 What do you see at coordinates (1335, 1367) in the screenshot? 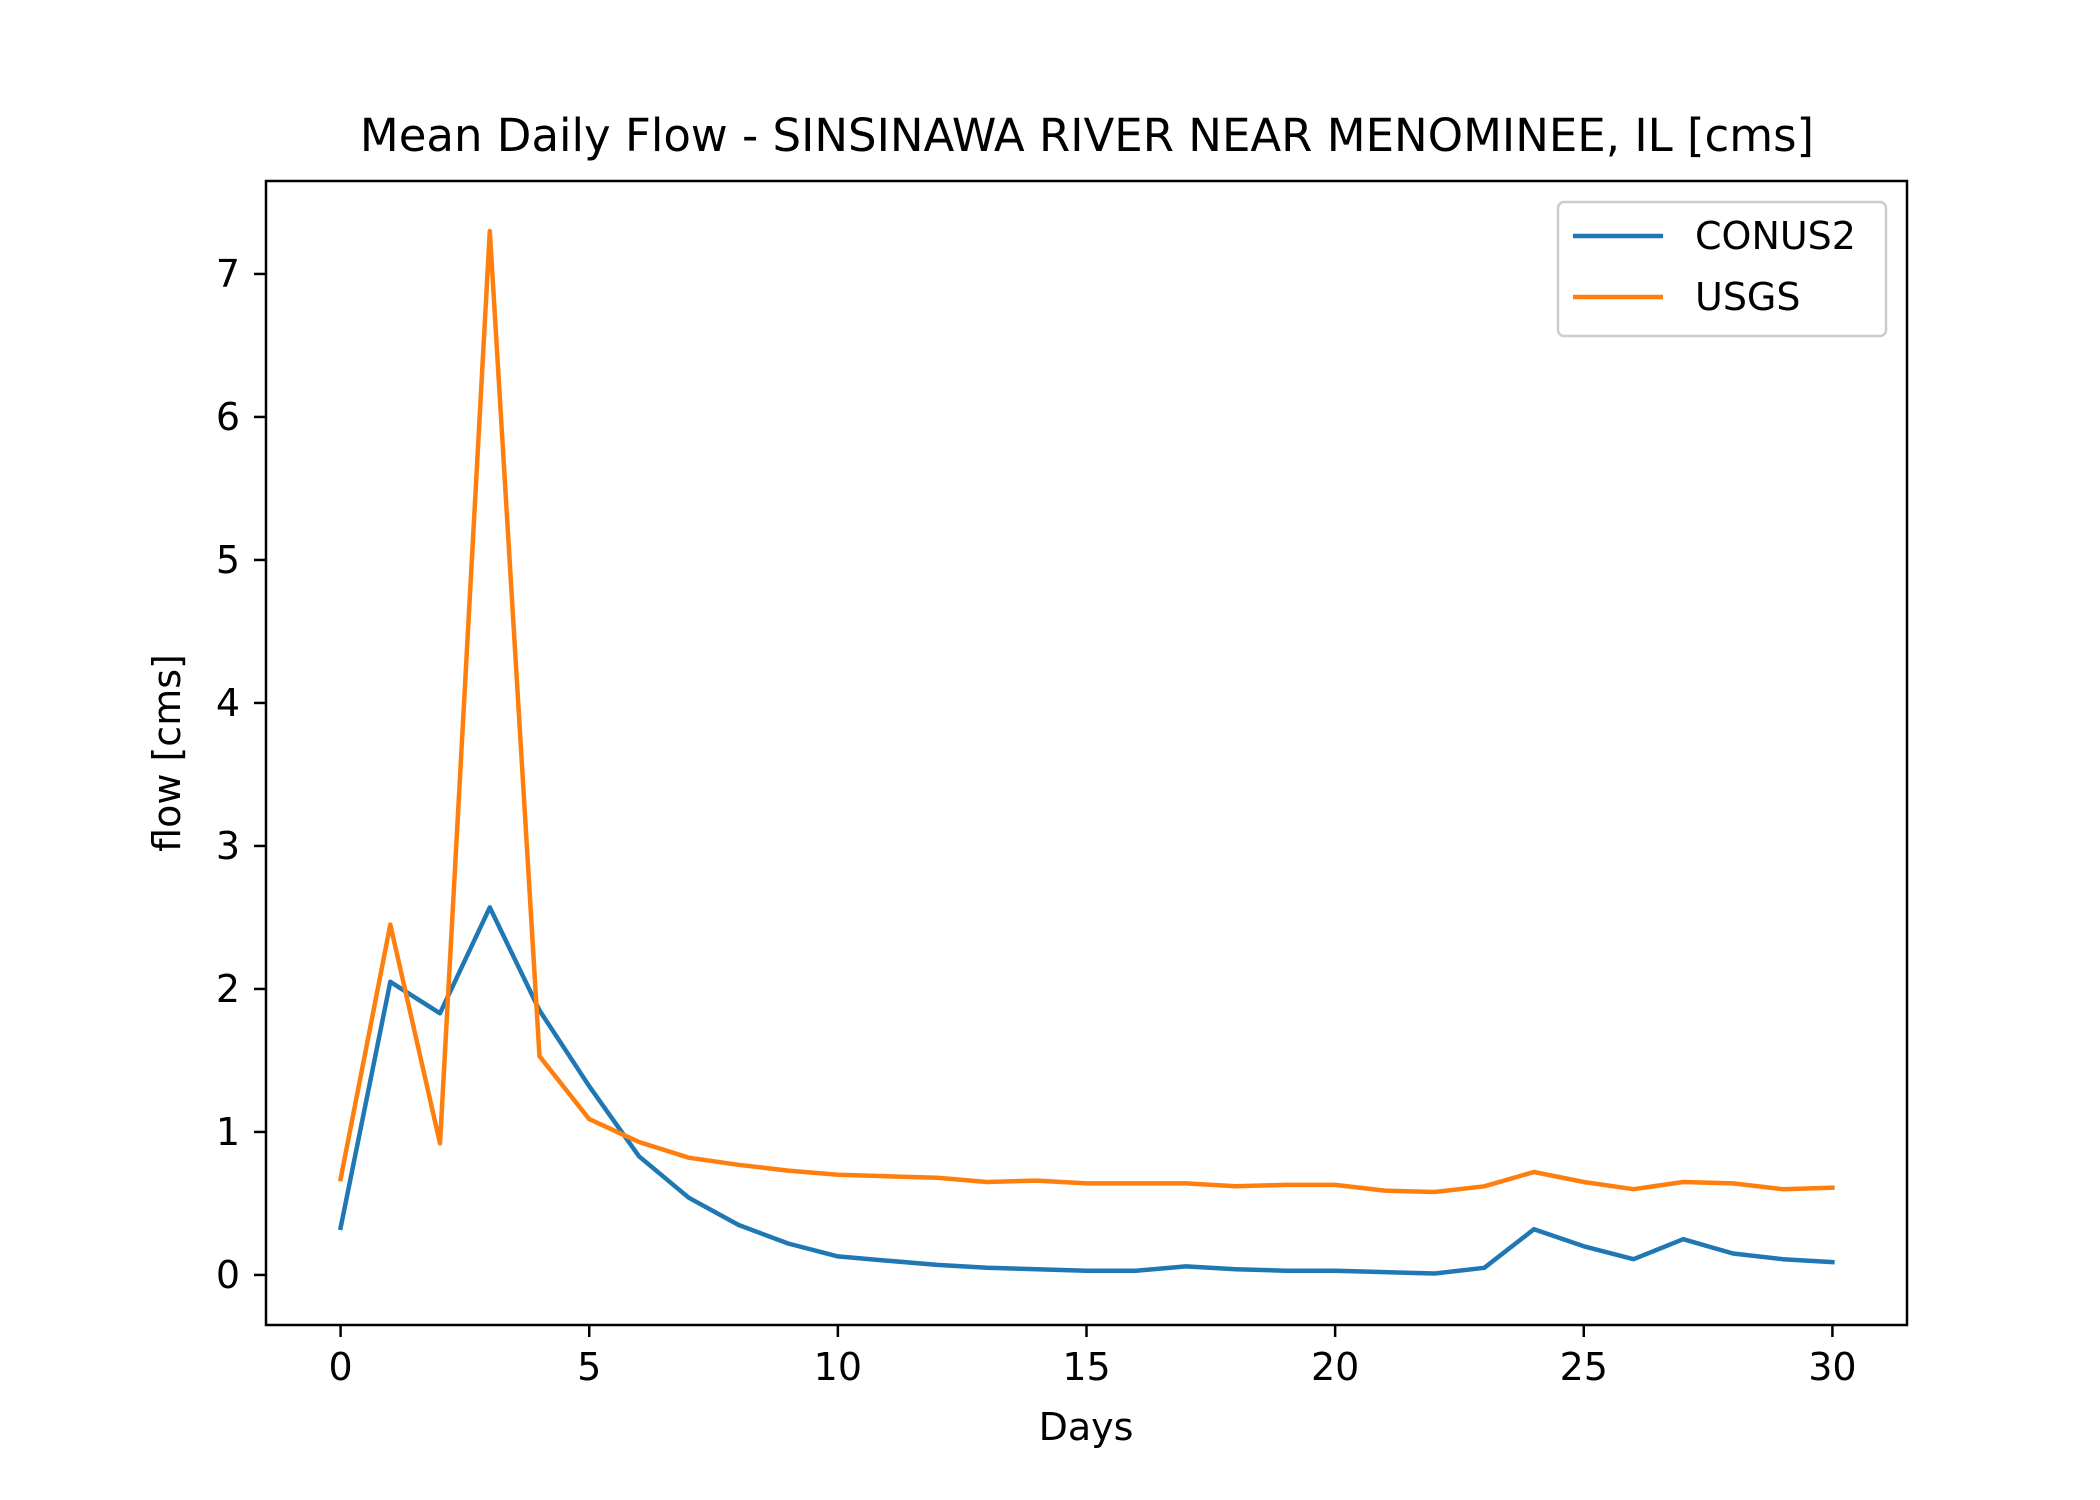
I see `x-tick-label: 20` at bounding box center [1335, 1367].